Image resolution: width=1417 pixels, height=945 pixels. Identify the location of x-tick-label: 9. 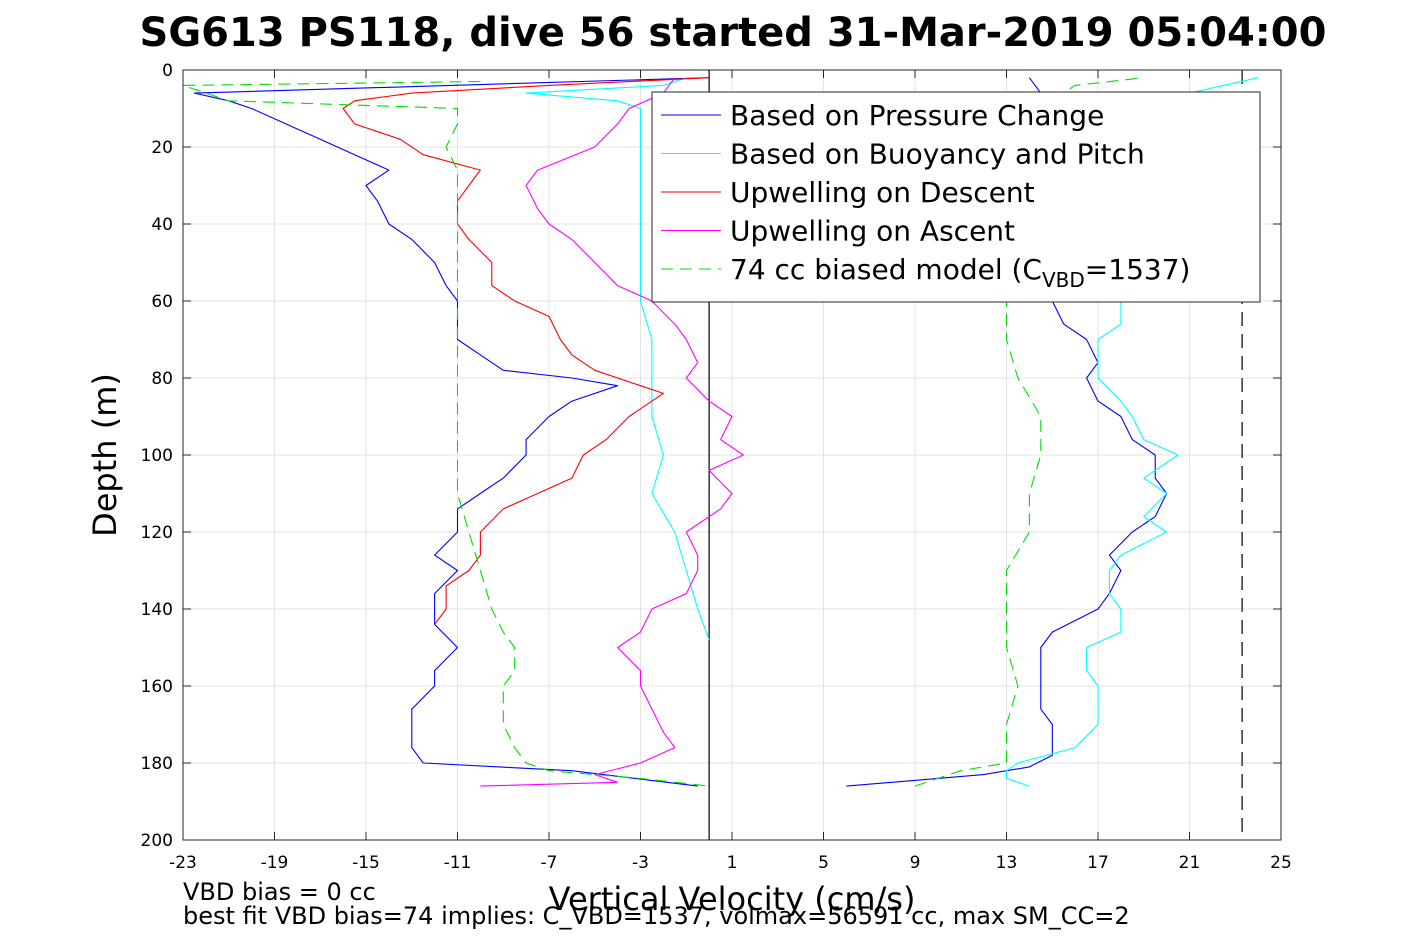
(915, 863).